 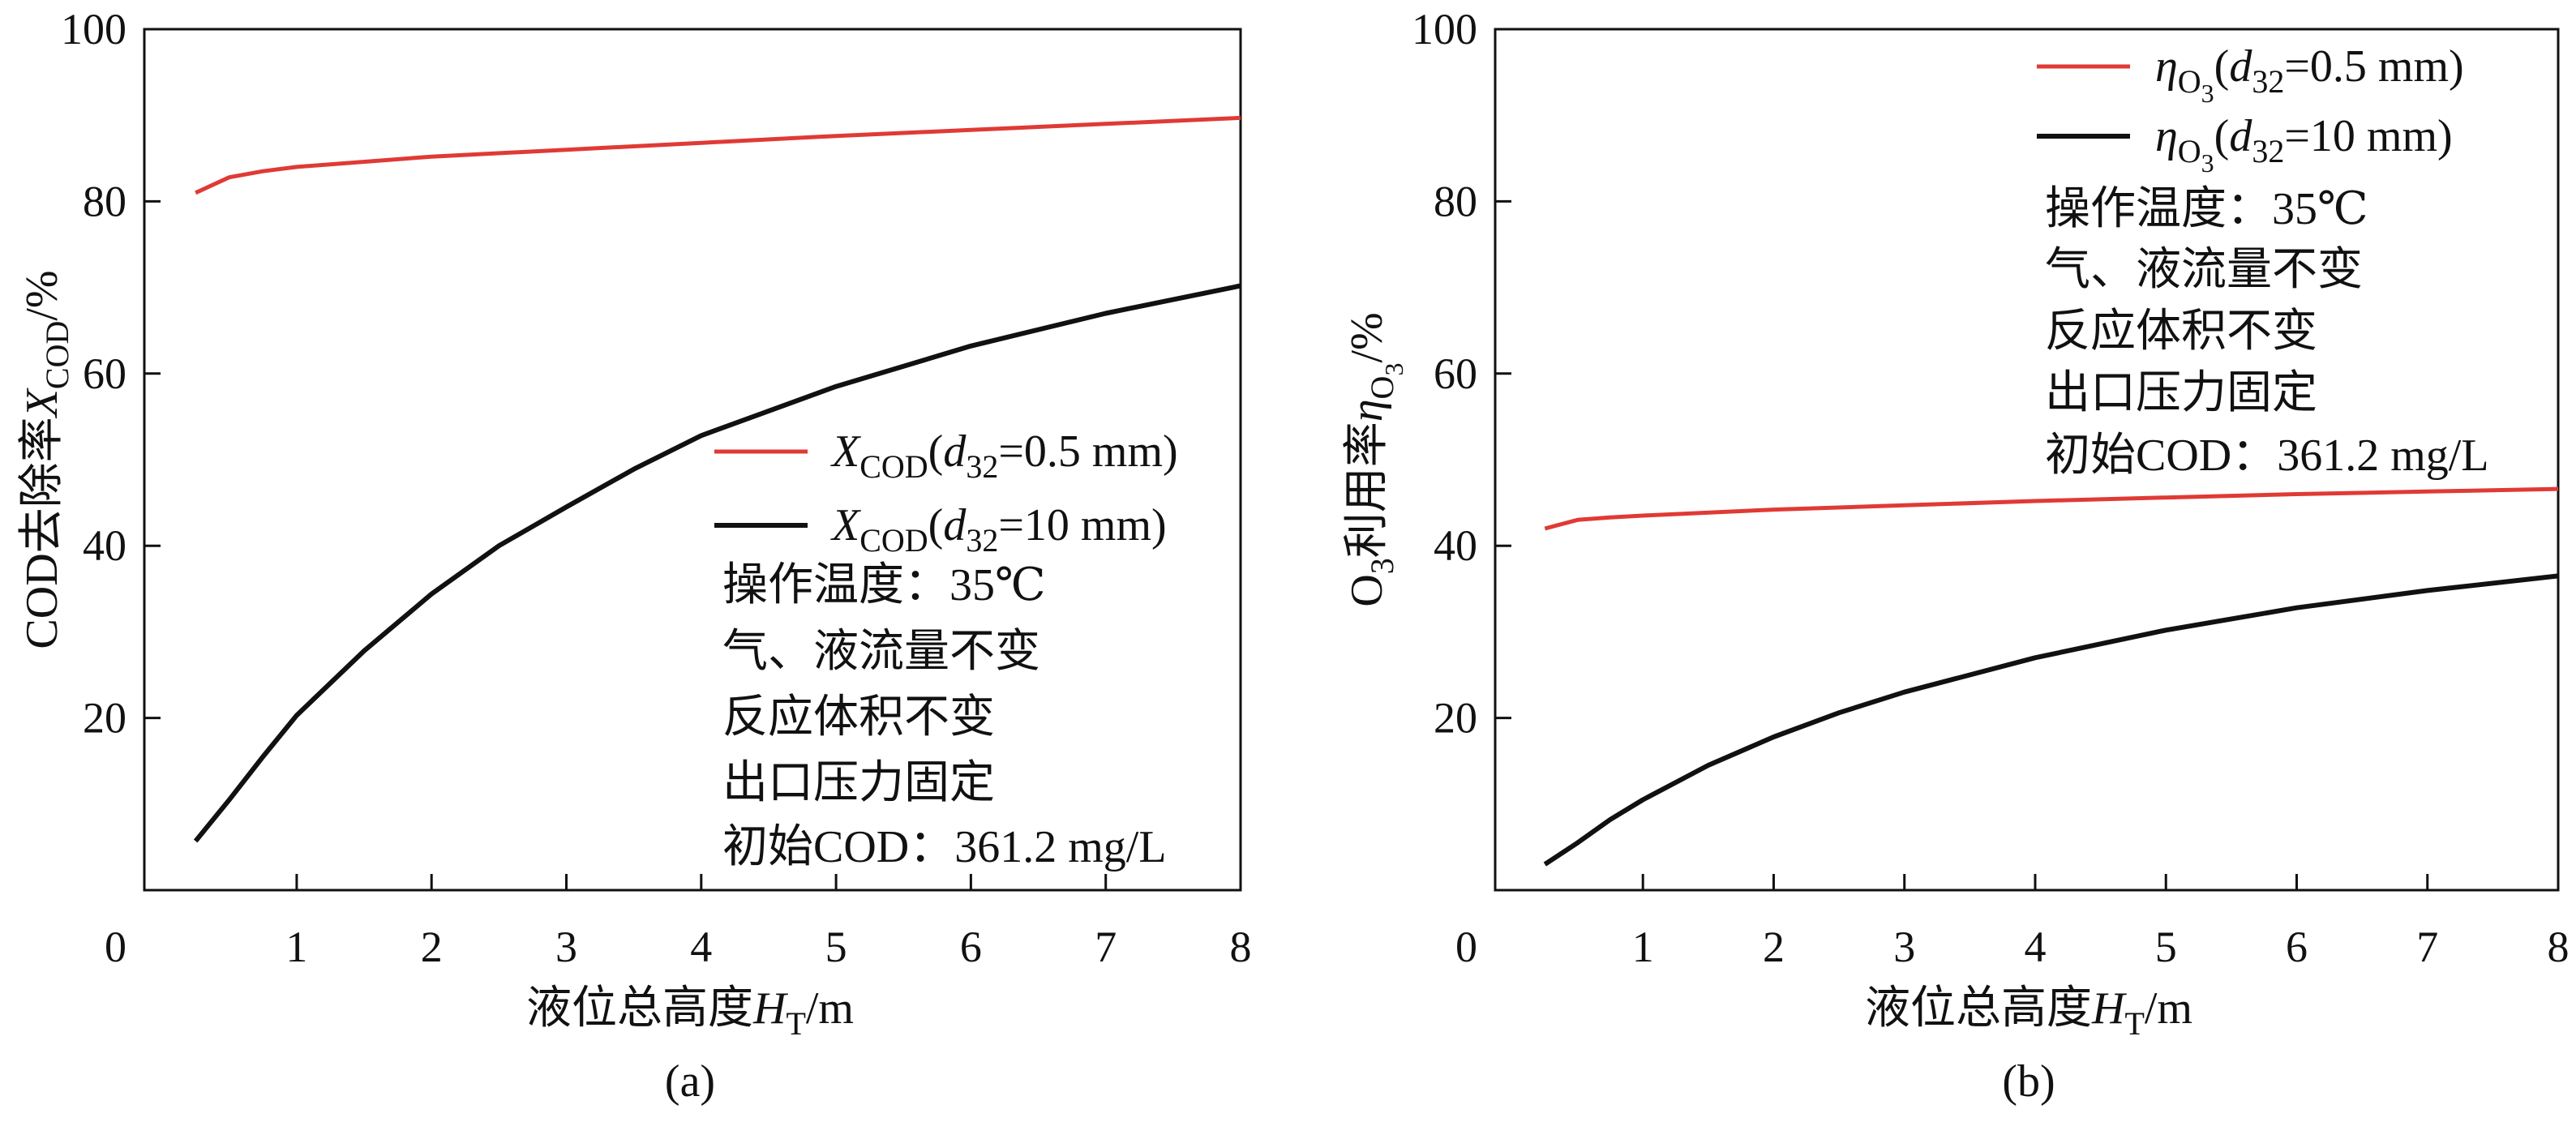 I want to click on text-part: 利用率, so click(x=1367, y=490).